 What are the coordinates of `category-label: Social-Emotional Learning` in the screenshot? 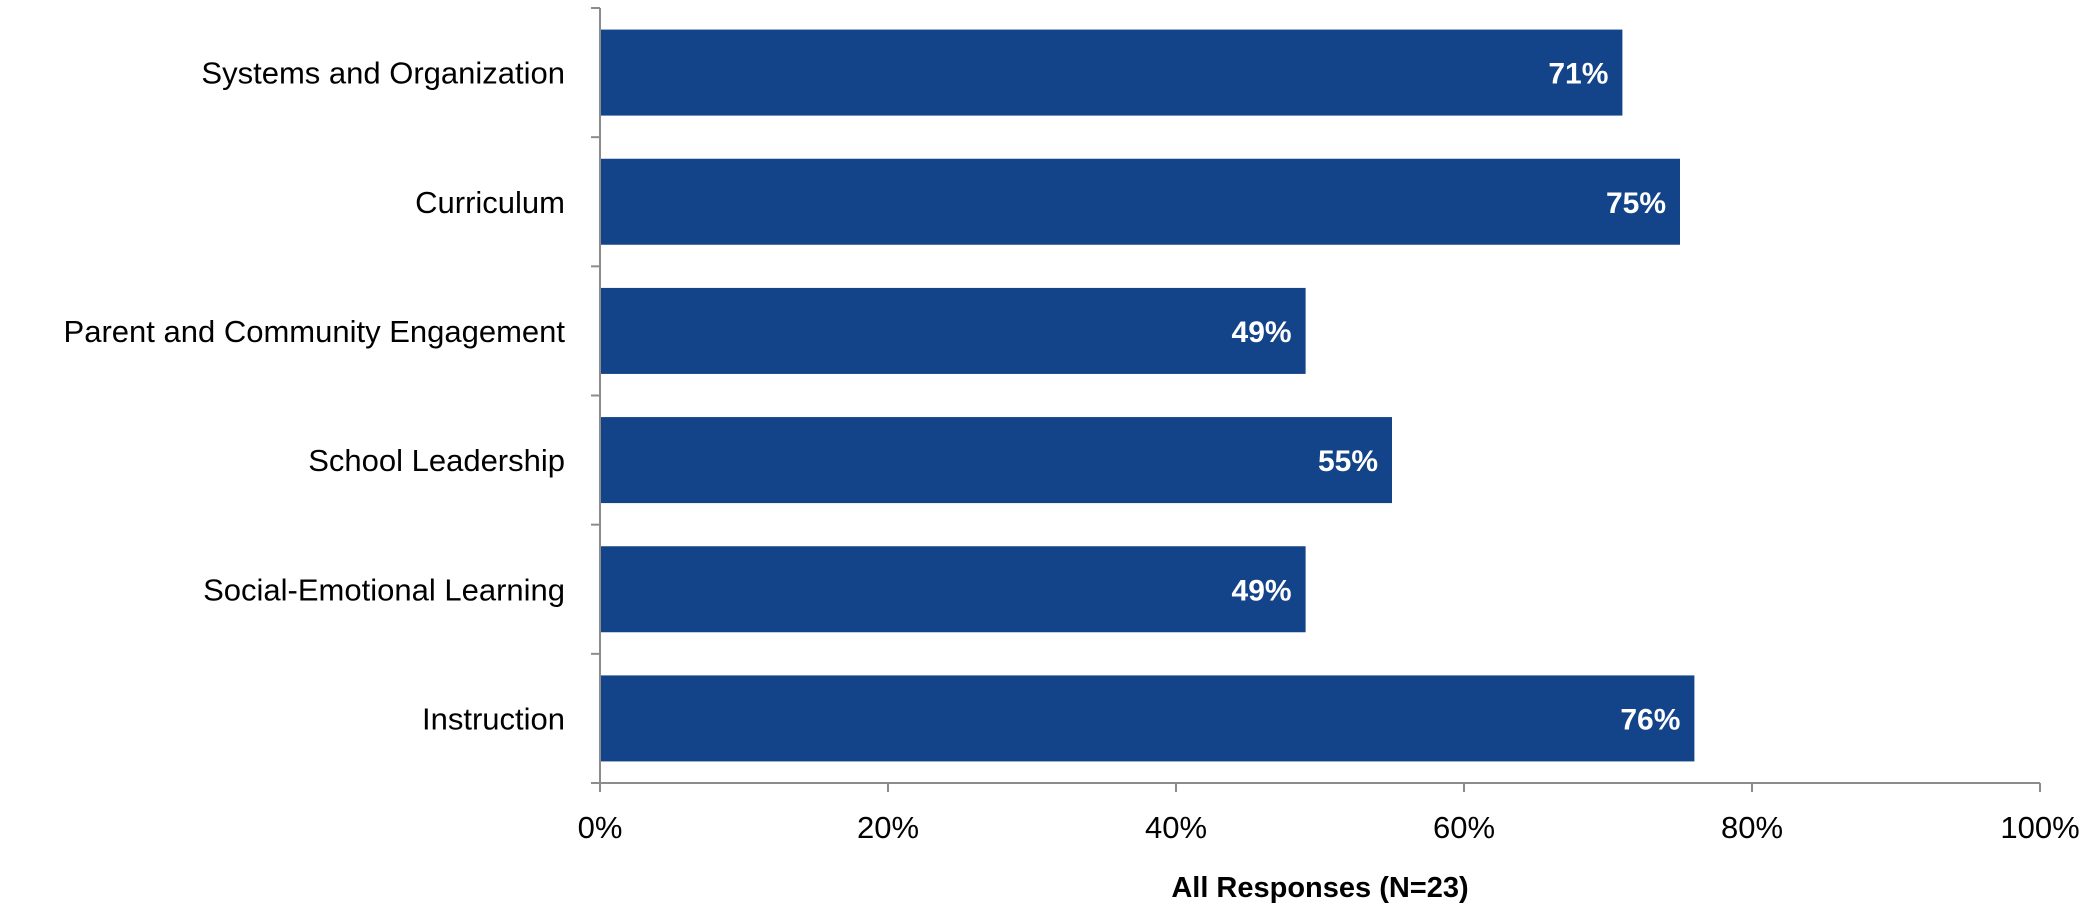 It's located at (384, 589).